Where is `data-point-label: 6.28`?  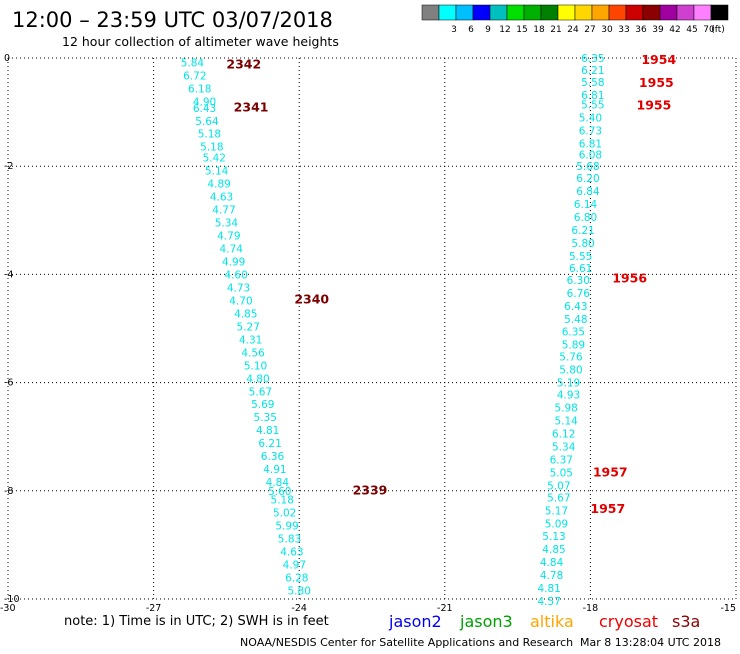
data-point-label: 6.28 is located at coordinates (296, 578).